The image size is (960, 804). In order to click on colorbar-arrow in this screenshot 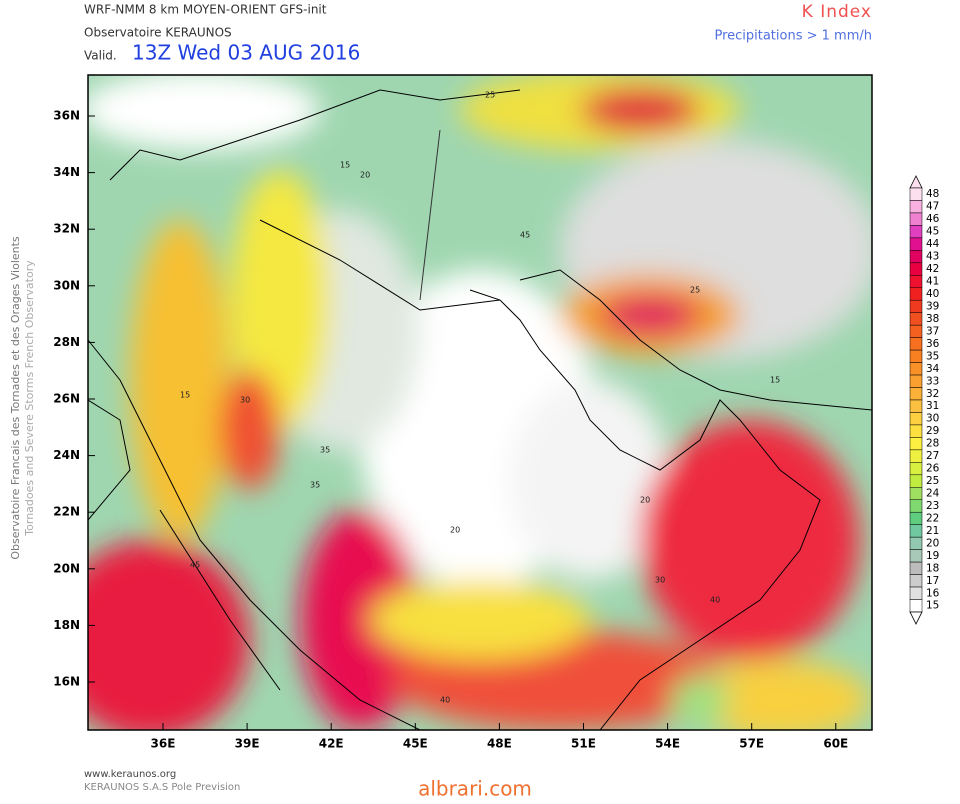, I will do `click(916, 618)`.